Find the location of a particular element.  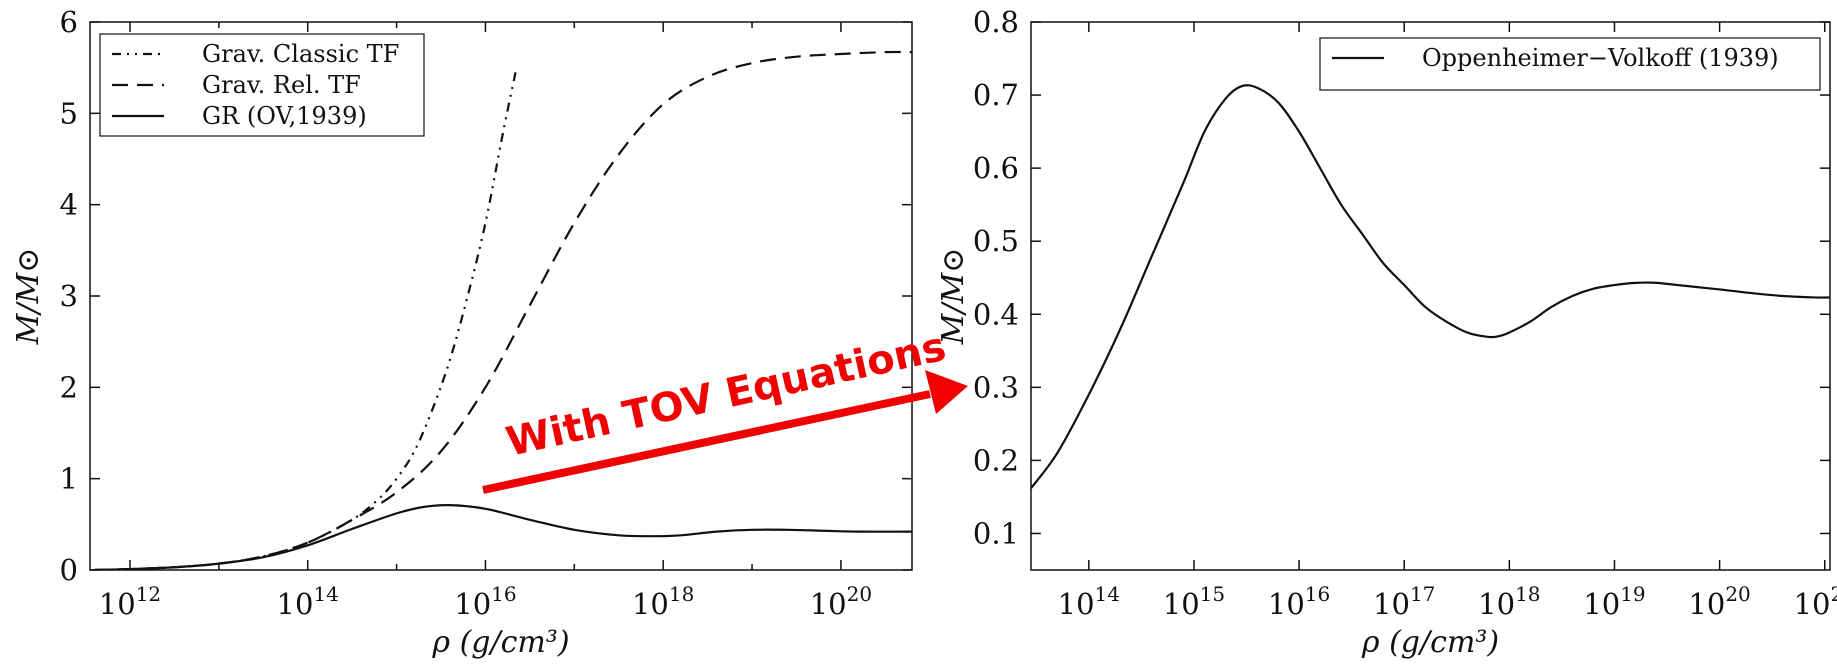

y-tick-label: 6 is located at coordinates (69, 22).